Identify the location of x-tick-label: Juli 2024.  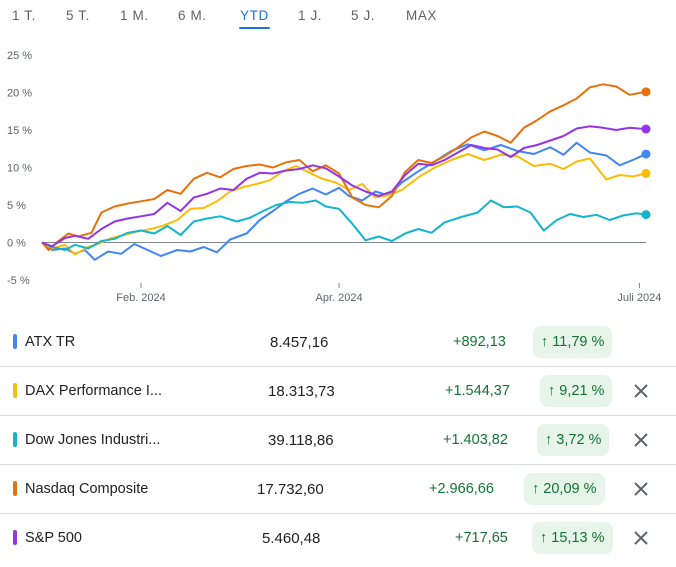
(639, 298).